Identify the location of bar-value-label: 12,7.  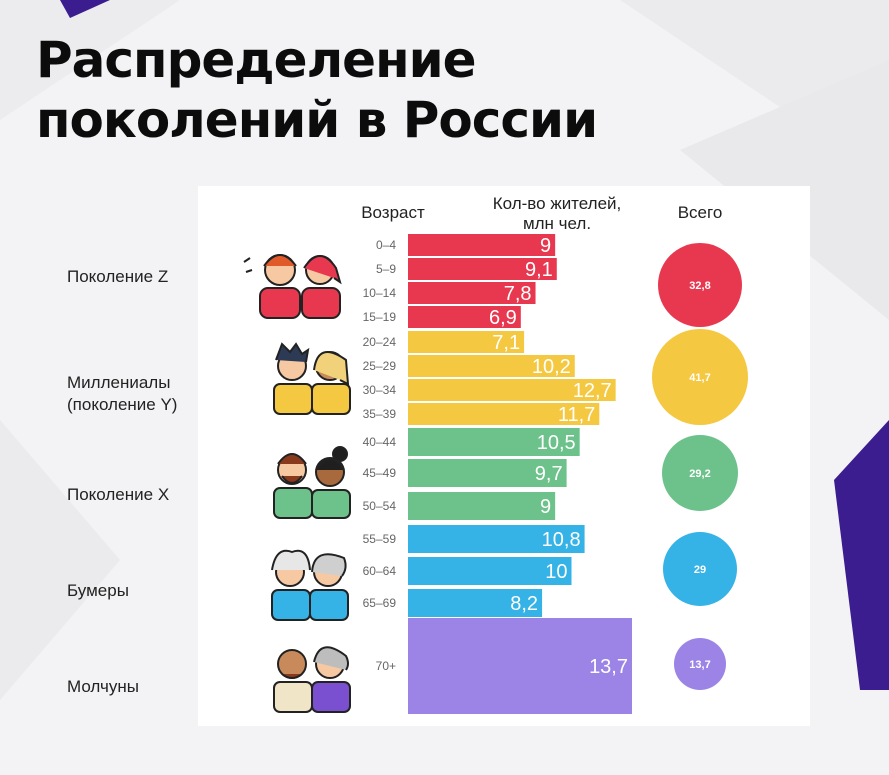
(592, 391).